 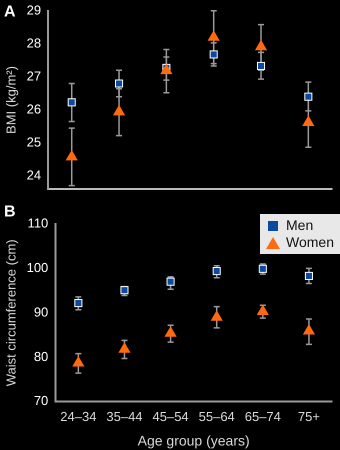 I want to click on x-tick-label: 55–64, so click(x=216, y=416).